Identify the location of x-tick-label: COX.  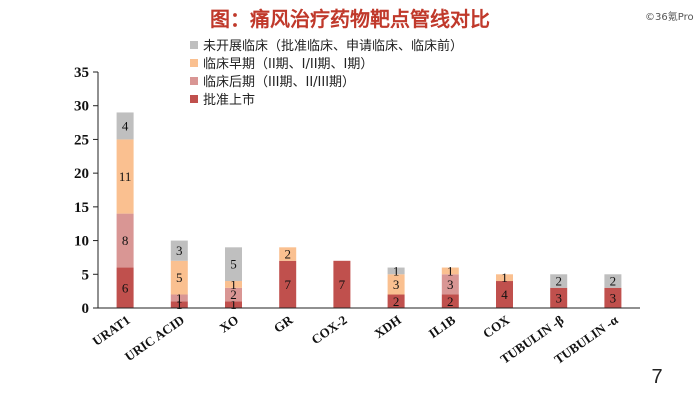
(496, 326).